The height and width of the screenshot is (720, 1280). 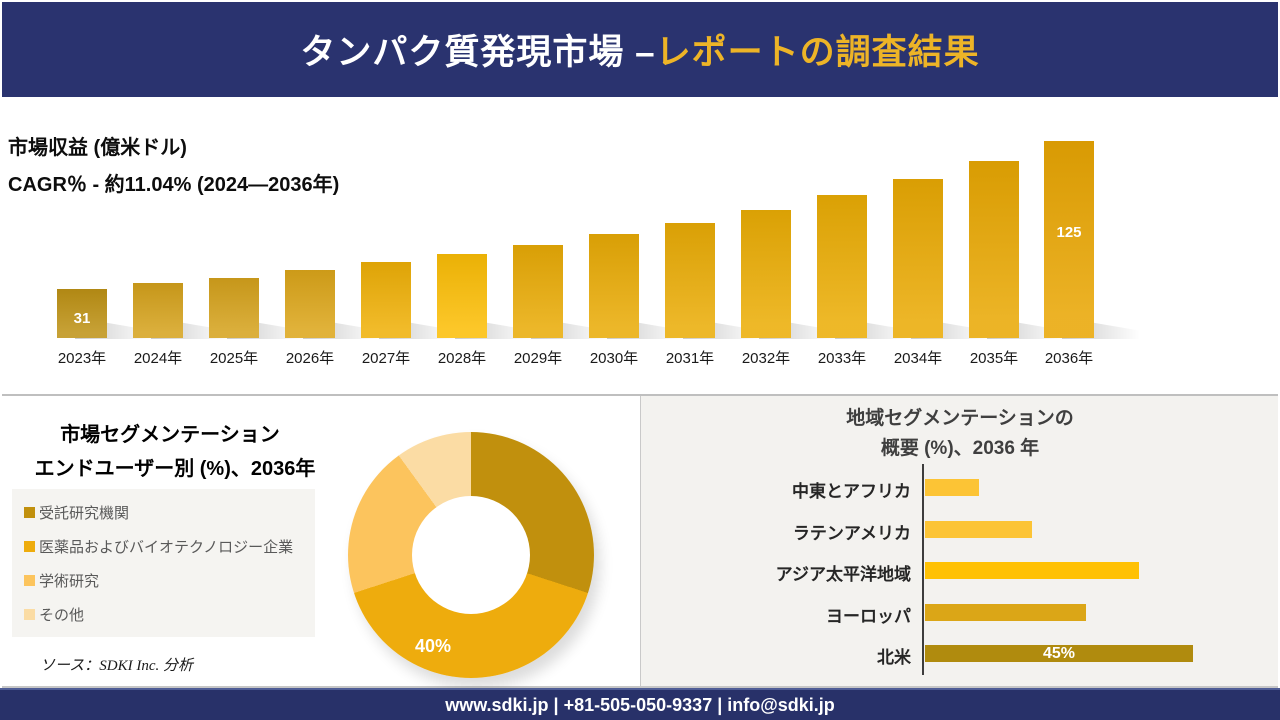 What do you see at coordinates (843, 574) in the screenshot?
I see `region-label-アジア太平洋地域: アジア太平洋地域` at bounding box center [843, 574].